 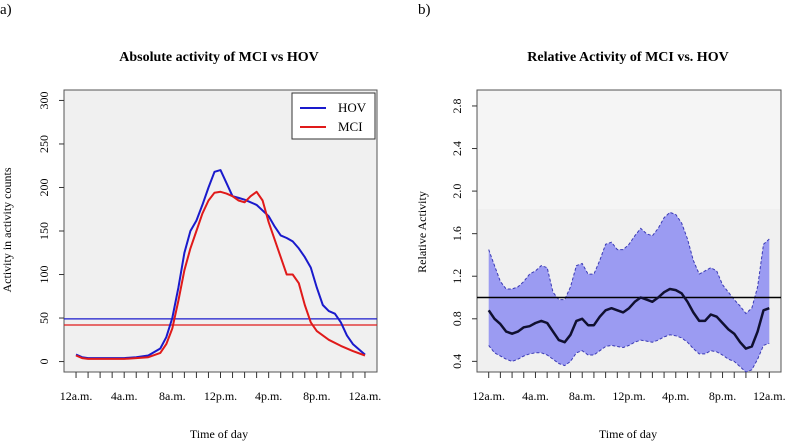 What do you see at coordinates (628, 318) in the screenshot?
I see `chart-b-series-relative-activity` at bounding box center [628, 318].